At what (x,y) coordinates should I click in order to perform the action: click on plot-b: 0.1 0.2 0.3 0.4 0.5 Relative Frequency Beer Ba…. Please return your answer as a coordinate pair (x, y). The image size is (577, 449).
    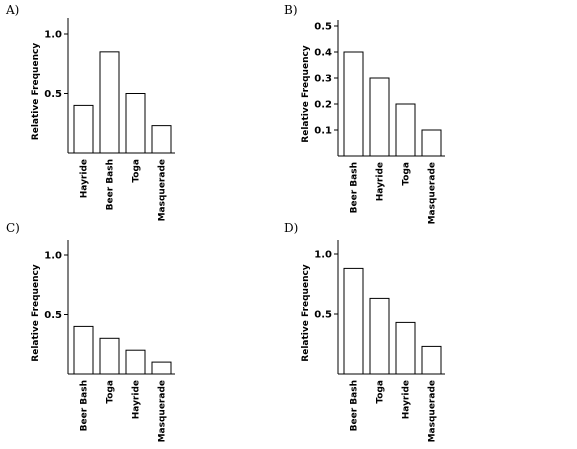
    Looking at the image, I should click on (373, 122).